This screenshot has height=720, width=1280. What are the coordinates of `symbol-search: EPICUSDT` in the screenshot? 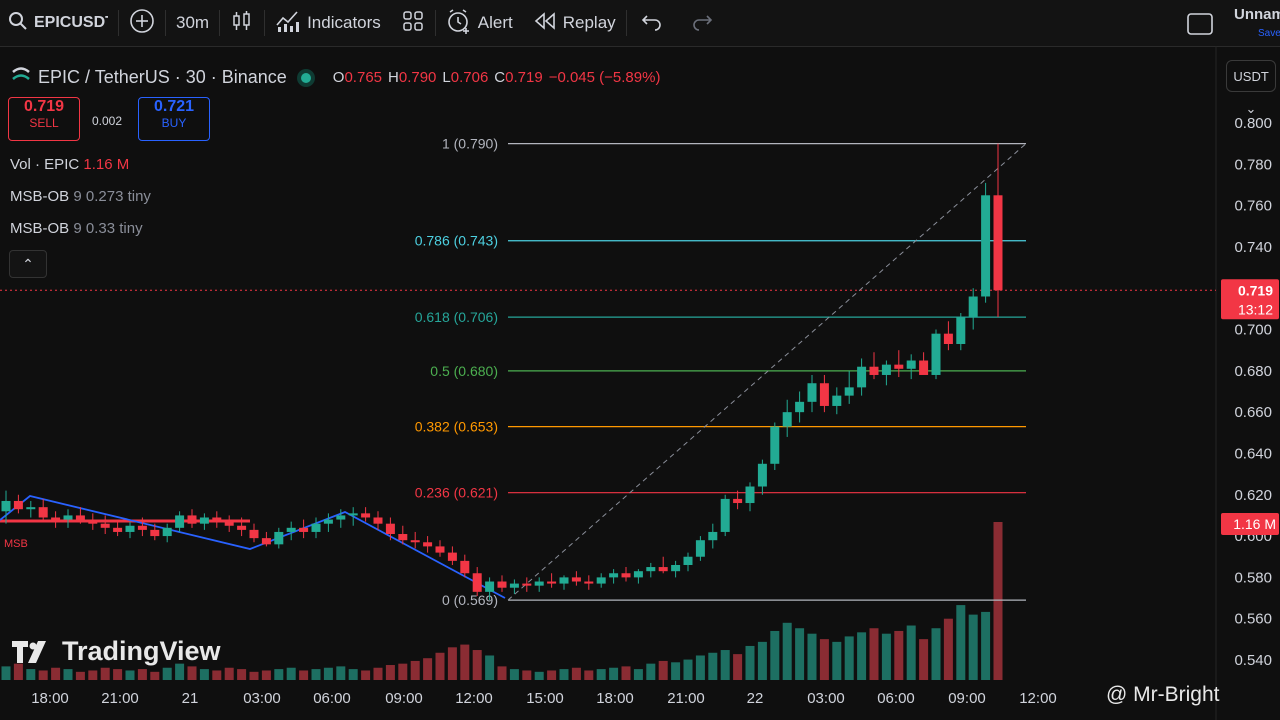 It's located at (59, 23).